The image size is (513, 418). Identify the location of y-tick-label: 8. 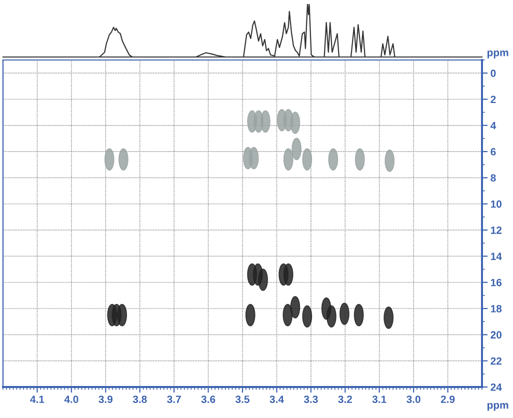
(493, 178).